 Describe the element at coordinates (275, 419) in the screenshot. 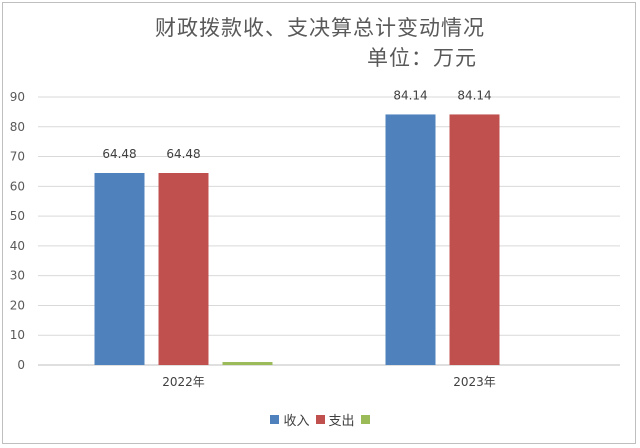

I see `legend-swatch-income` at that location.